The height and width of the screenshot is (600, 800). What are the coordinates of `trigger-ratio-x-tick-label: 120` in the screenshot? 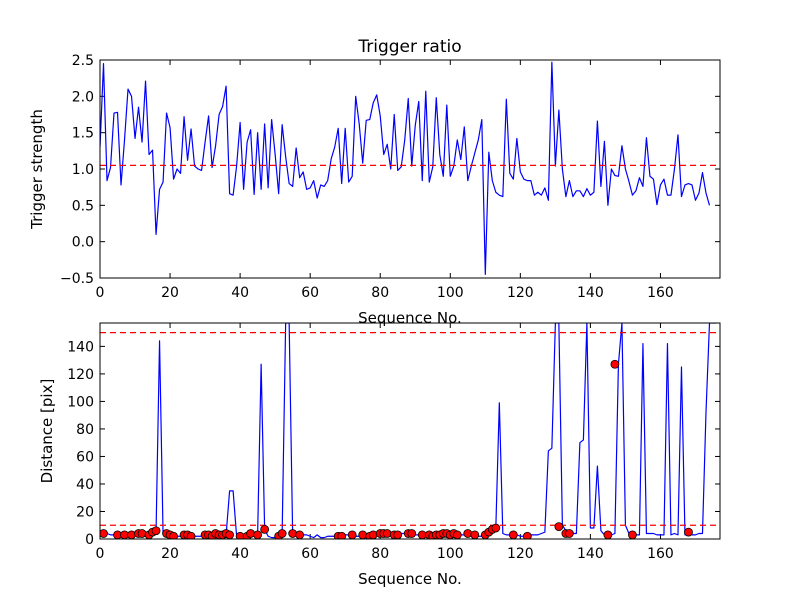 It's located at (520, 293).